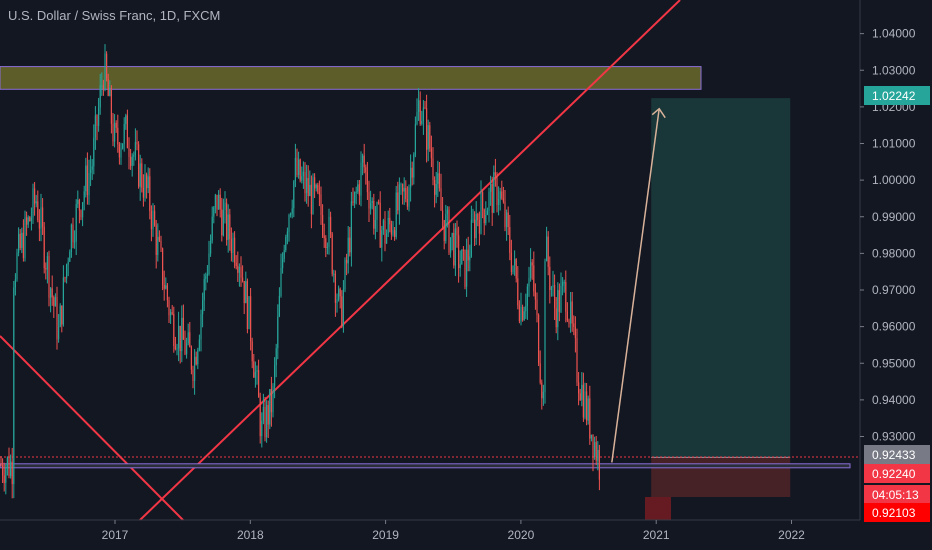 The height and width of the screenshot is (550, 932). I want to click on price-tag-label: 0.92103, so click(894, 513).